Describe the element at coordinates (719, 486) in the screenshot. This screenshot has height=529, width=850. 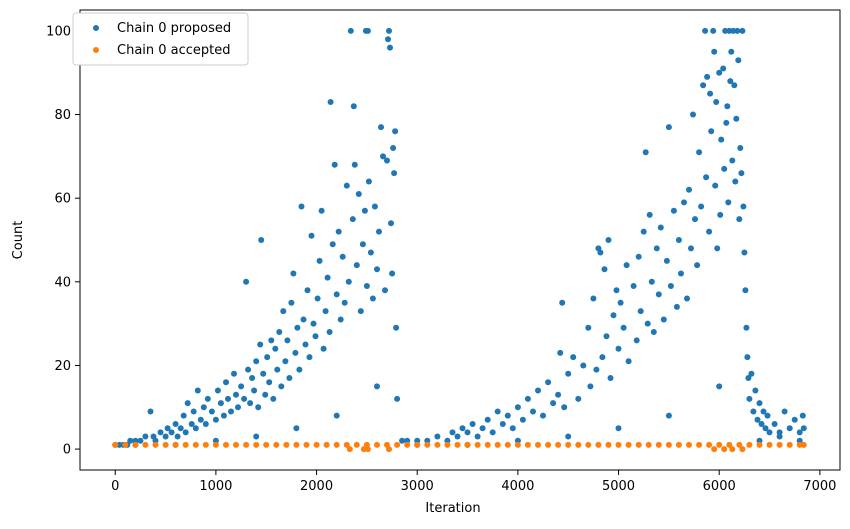
I see `x-tick-label: 6000` at that location.